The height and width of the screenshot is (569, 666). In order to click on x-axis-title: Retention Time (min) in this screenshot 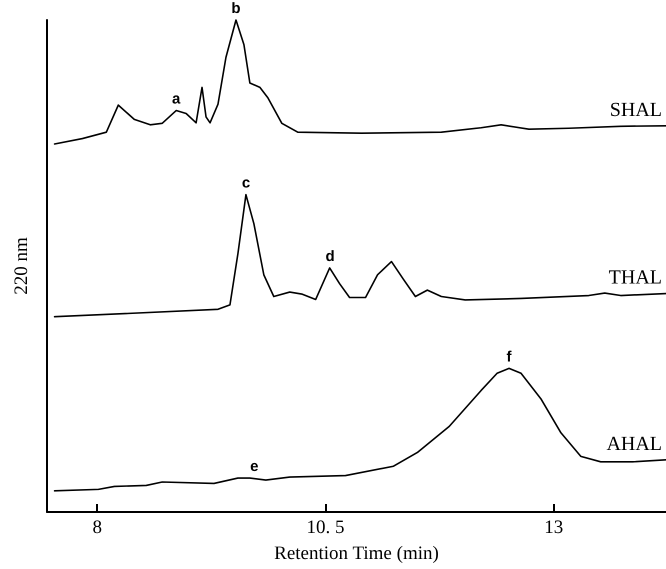, I will do `click(356, 553)`.